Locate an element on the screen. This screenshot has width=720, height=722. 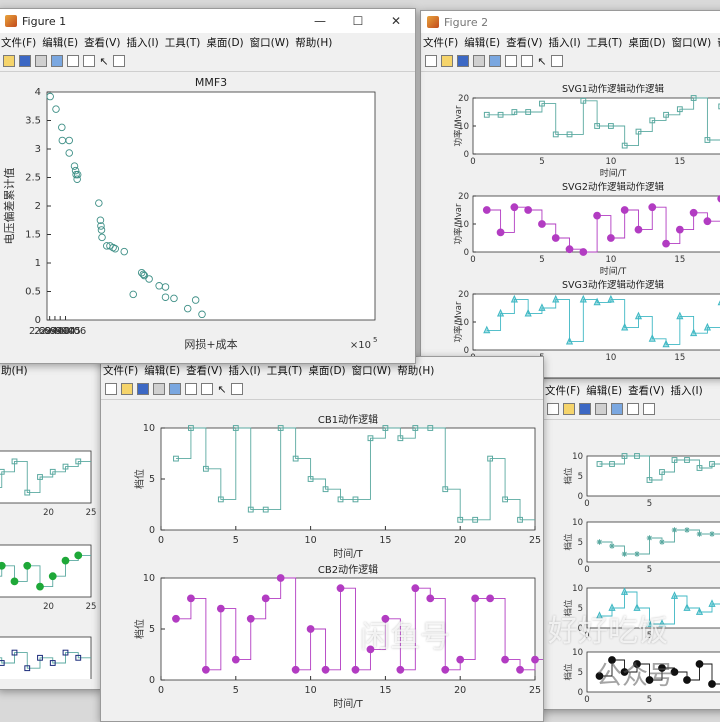
y-tick-label: 3 is located at coordinates (38, 149).